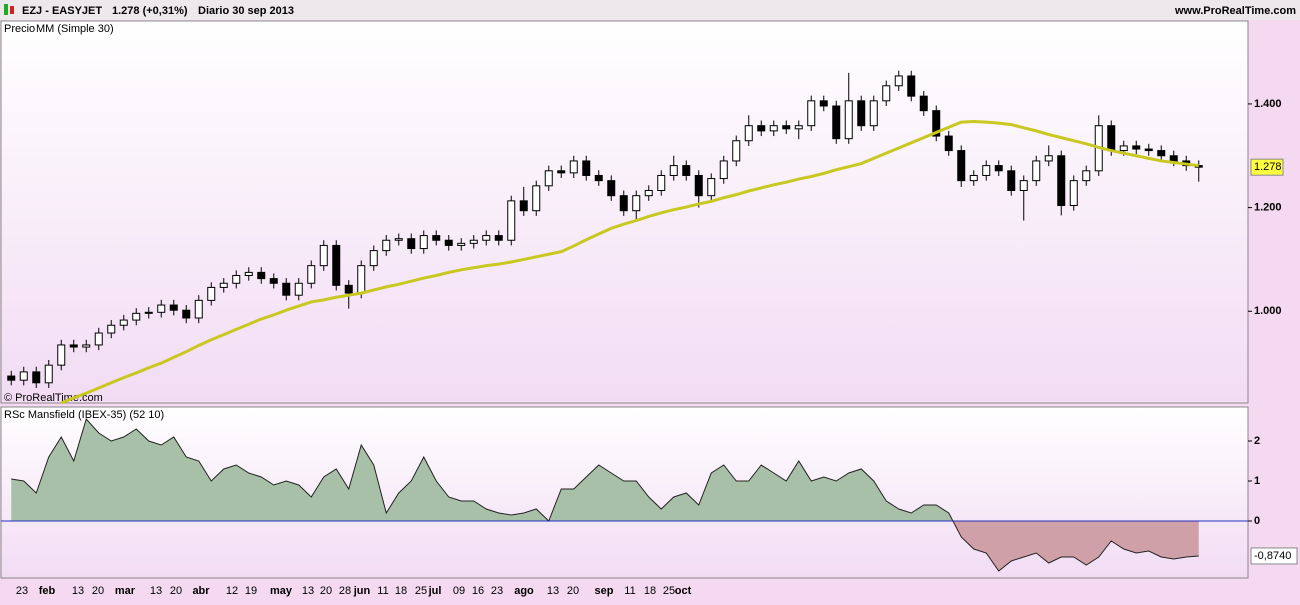 Image resolution: width=1300 pixels, height=605 pixels. Describe the element at coordinates (232, 591) in the screenshot. I see `x-tick-label: 12` at that location.